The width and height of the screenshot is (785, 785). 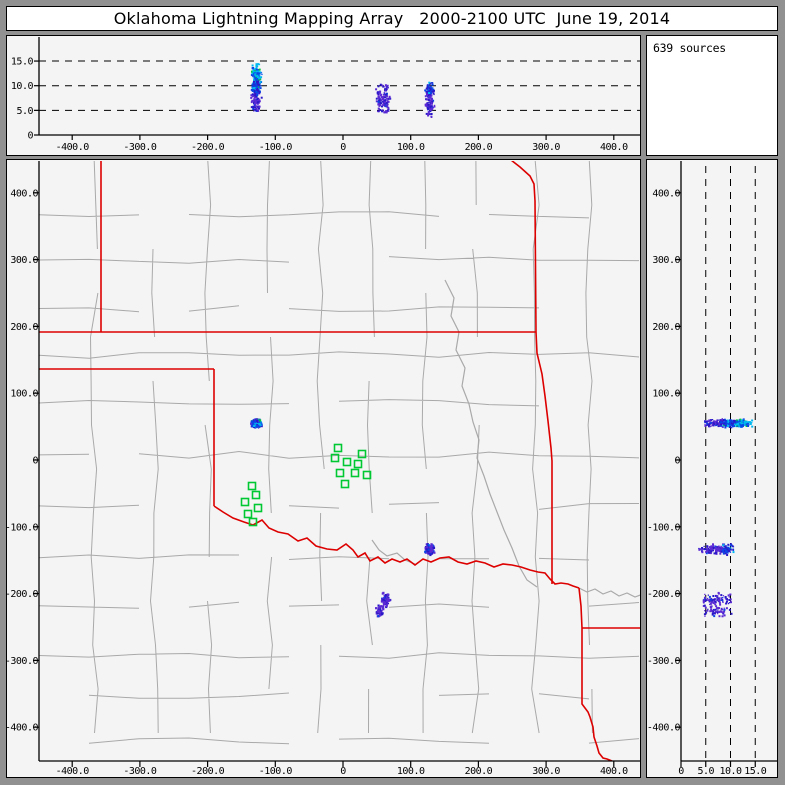 What do you see at coordinates (712, 95) in the screenshot?
I see `panel-source-count: 639 sources` at bounding box center [712, 95].